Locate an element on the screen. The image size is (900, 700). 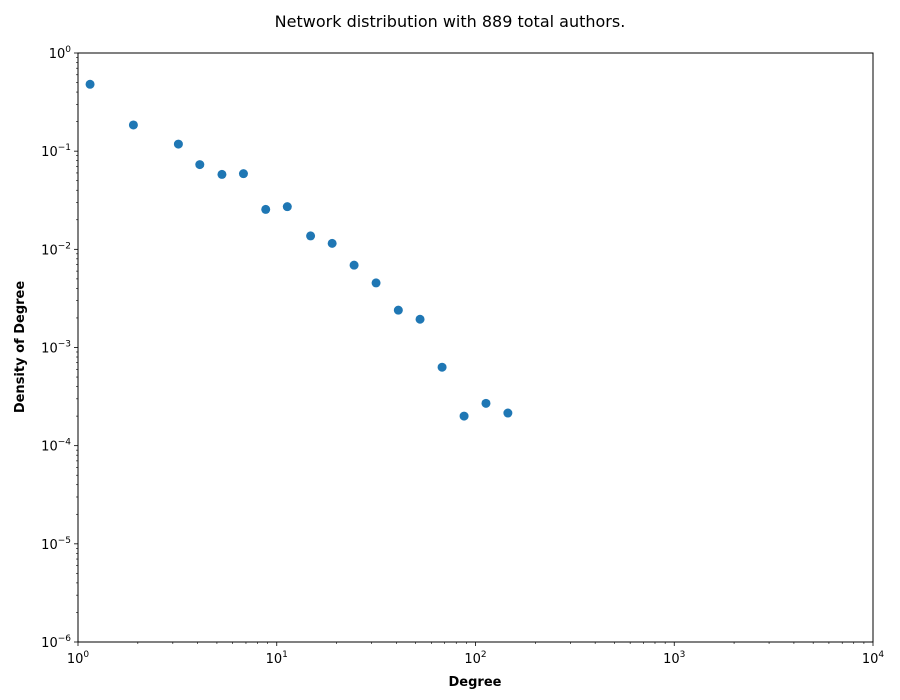
y-tick-label: 10⁻⁵ is located at coordinates (56, 544).